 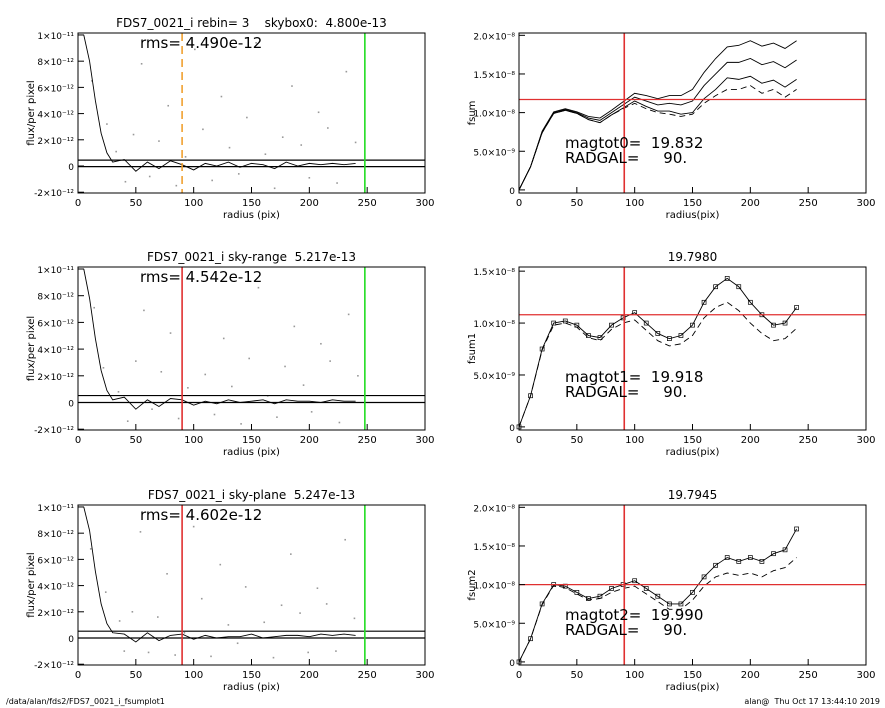 What do you see at coordinates (55, 89) in the screenshot?
I see `y-tick-label: 6×10⁻¹²` at bounding box center [55, 89].